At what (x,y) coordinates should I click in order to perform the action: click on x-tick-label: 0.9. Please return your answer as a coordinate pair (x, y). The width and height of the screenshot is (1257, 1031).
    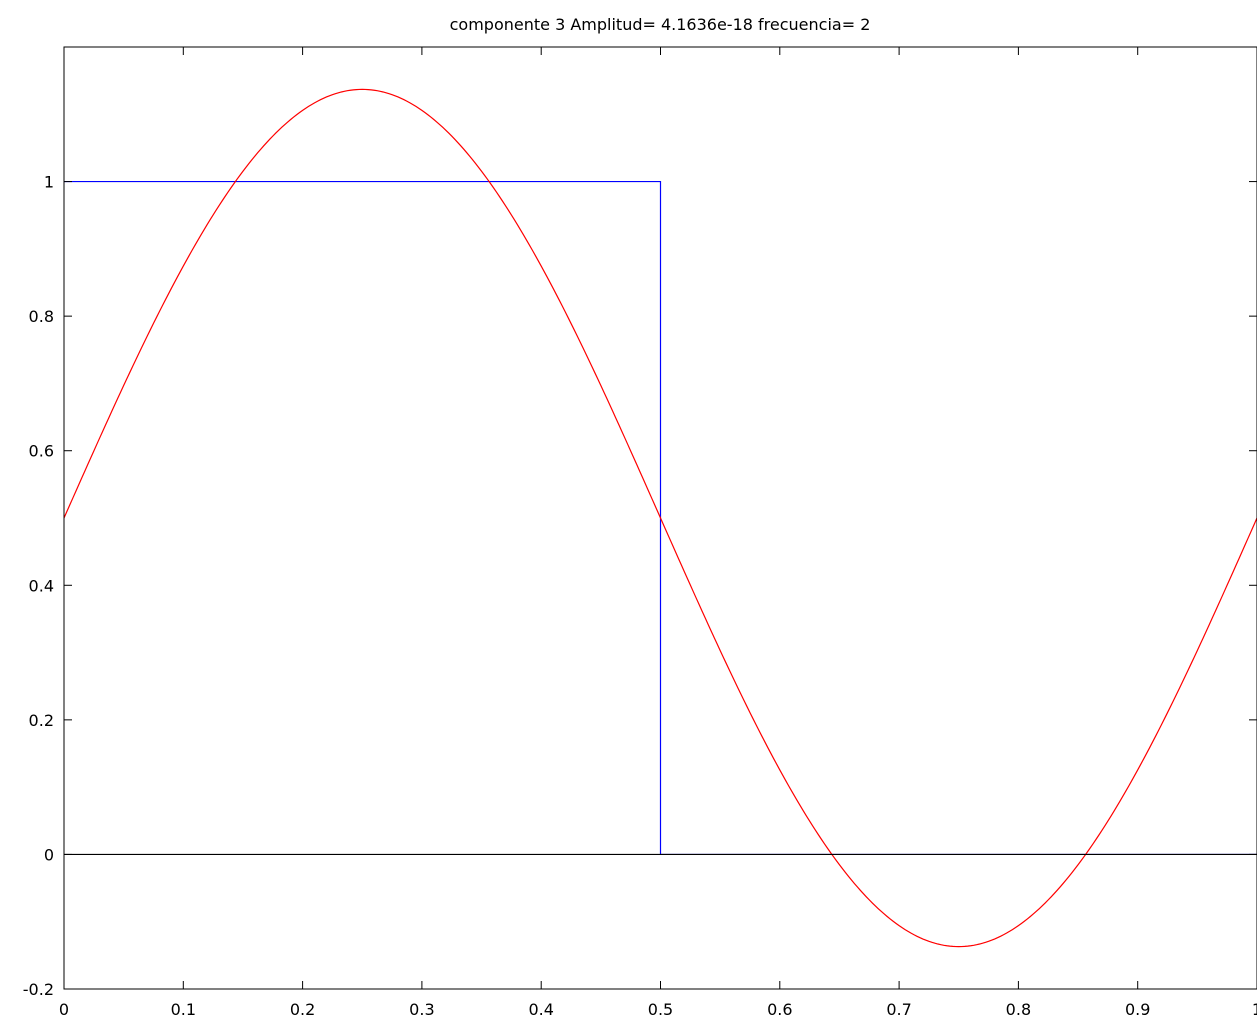
    Looking at the image, I should click on (1137, 1009).